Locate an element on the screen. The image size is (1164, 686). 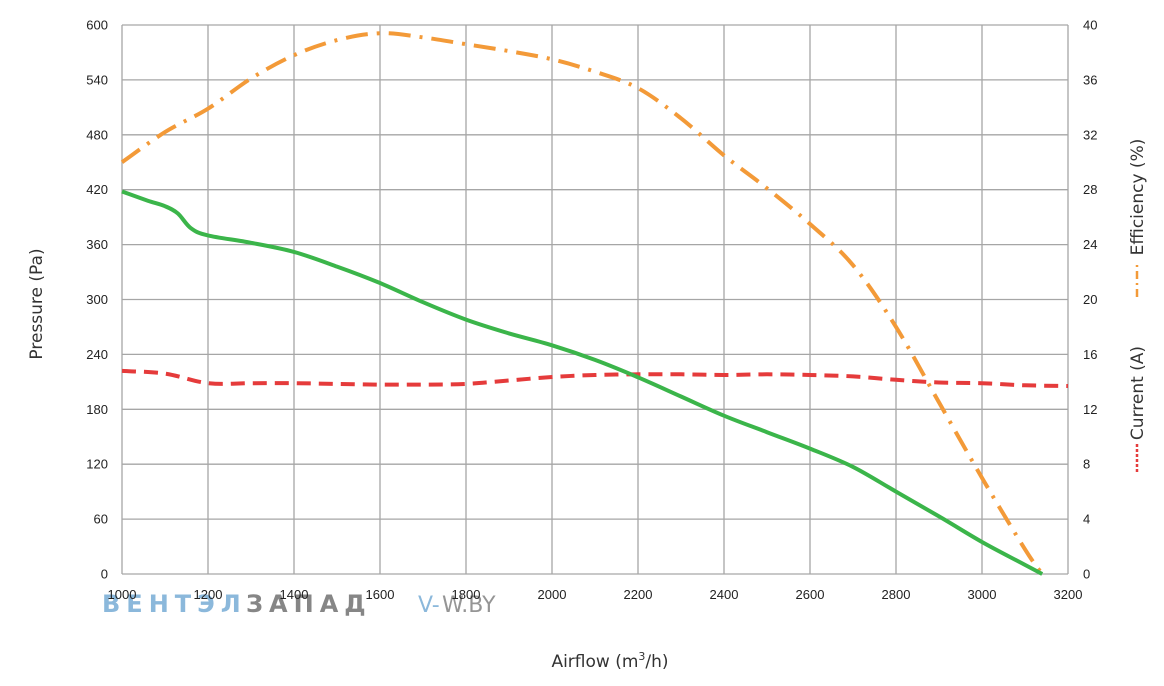
x-tick-label: 2600 is located at coordinates (810, 594).